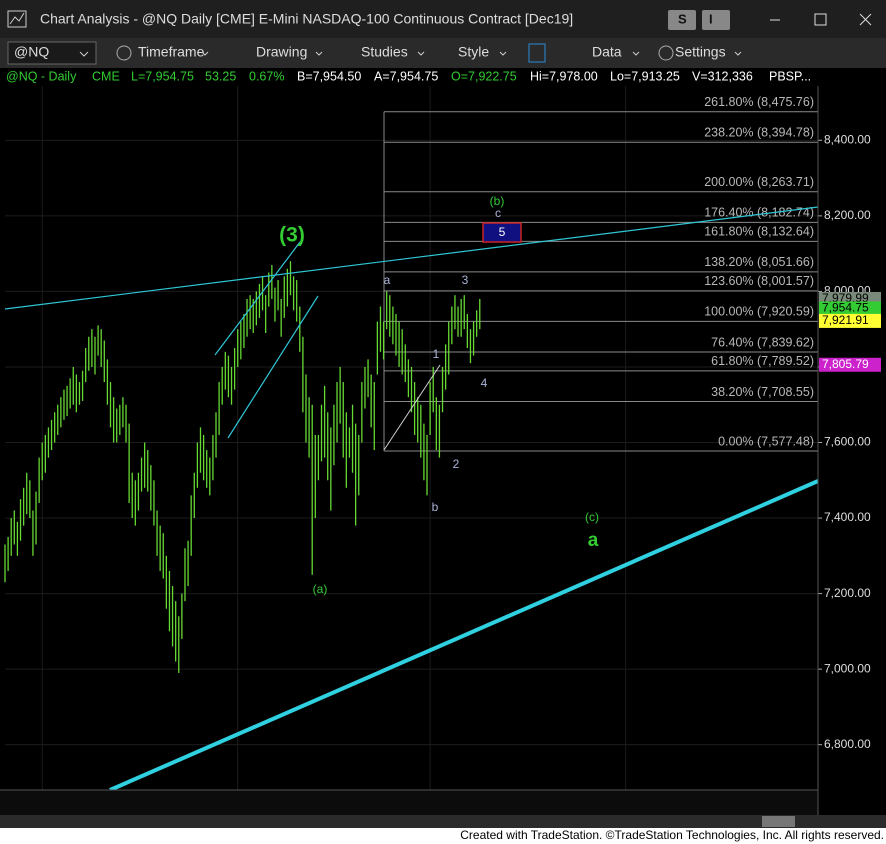  Describe the element at coordinates (124, 53) in the screenshot. I see `timeframe-icon` at that location.